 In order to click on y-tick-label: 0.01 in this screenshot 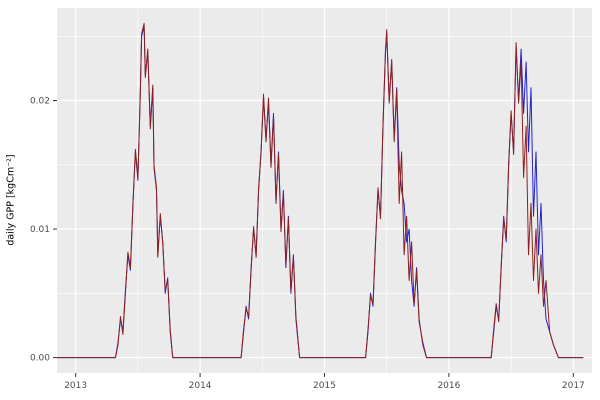, I will do `click(40, 230)`.